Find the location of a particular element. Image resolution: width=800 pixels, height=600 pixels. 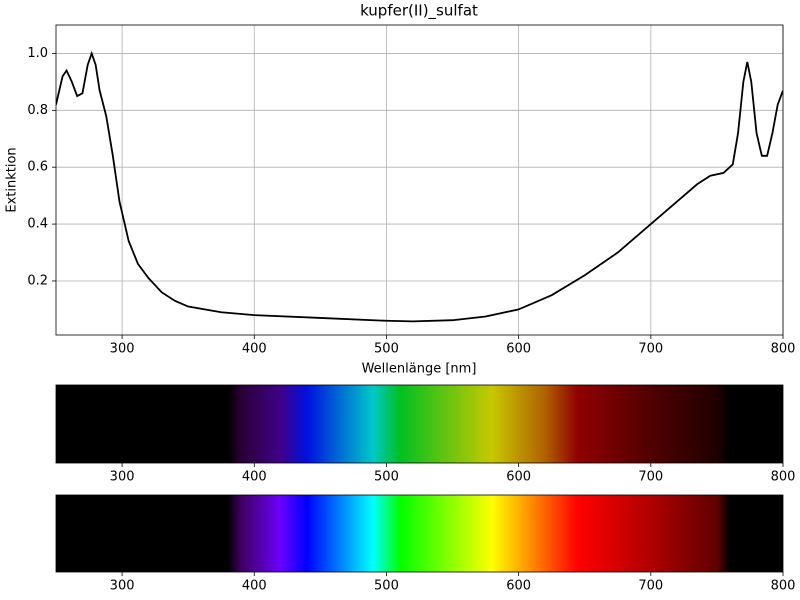

y-tick-label: 0.6 is located at coordinates (37, 167).